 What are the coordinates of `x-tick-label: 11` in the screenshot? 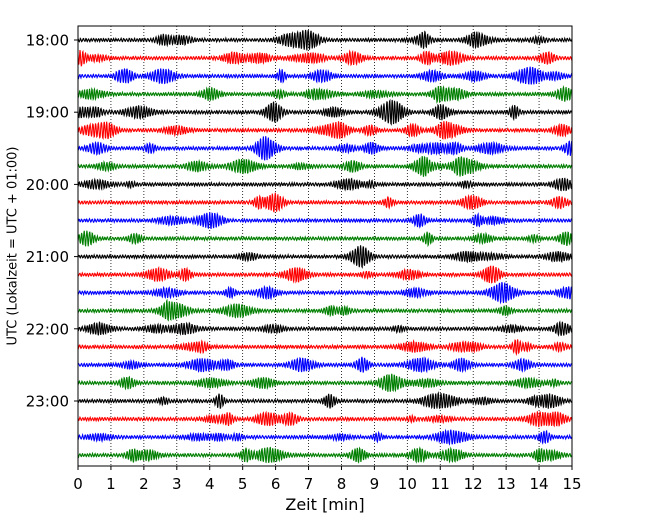 It's located at (440, 484).